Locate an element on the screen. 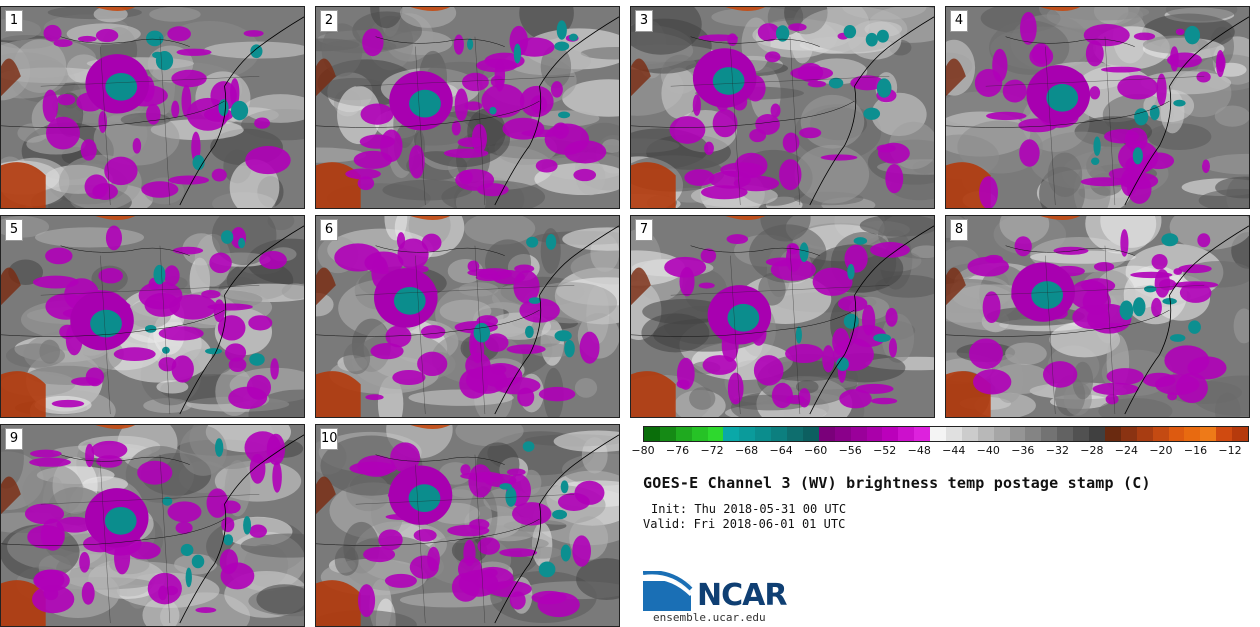 The image size is (1260, 627). postage-stamp-panel: 5 is located at coordinates (152, 316).